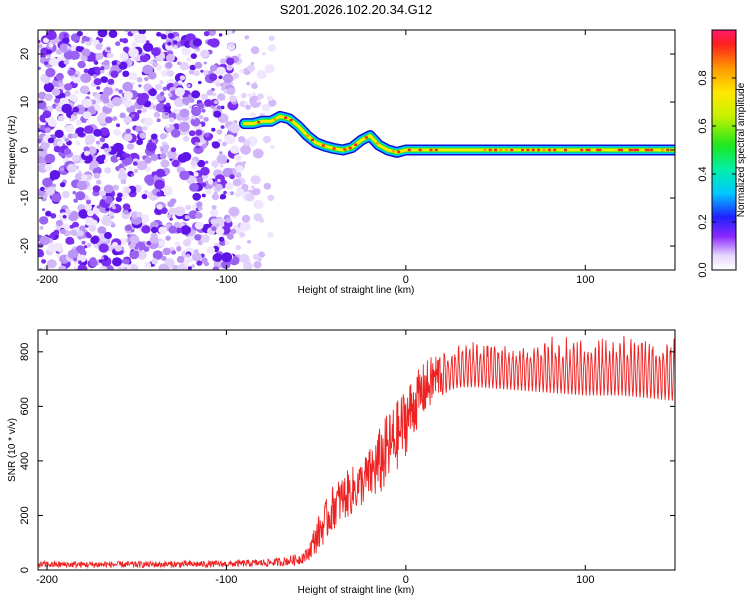 The width and height of the screenshot is (750, 600). Describe the element at coordinates (585, 280) in the screenshot. I see `spec-xtick-label: 100` at that location.